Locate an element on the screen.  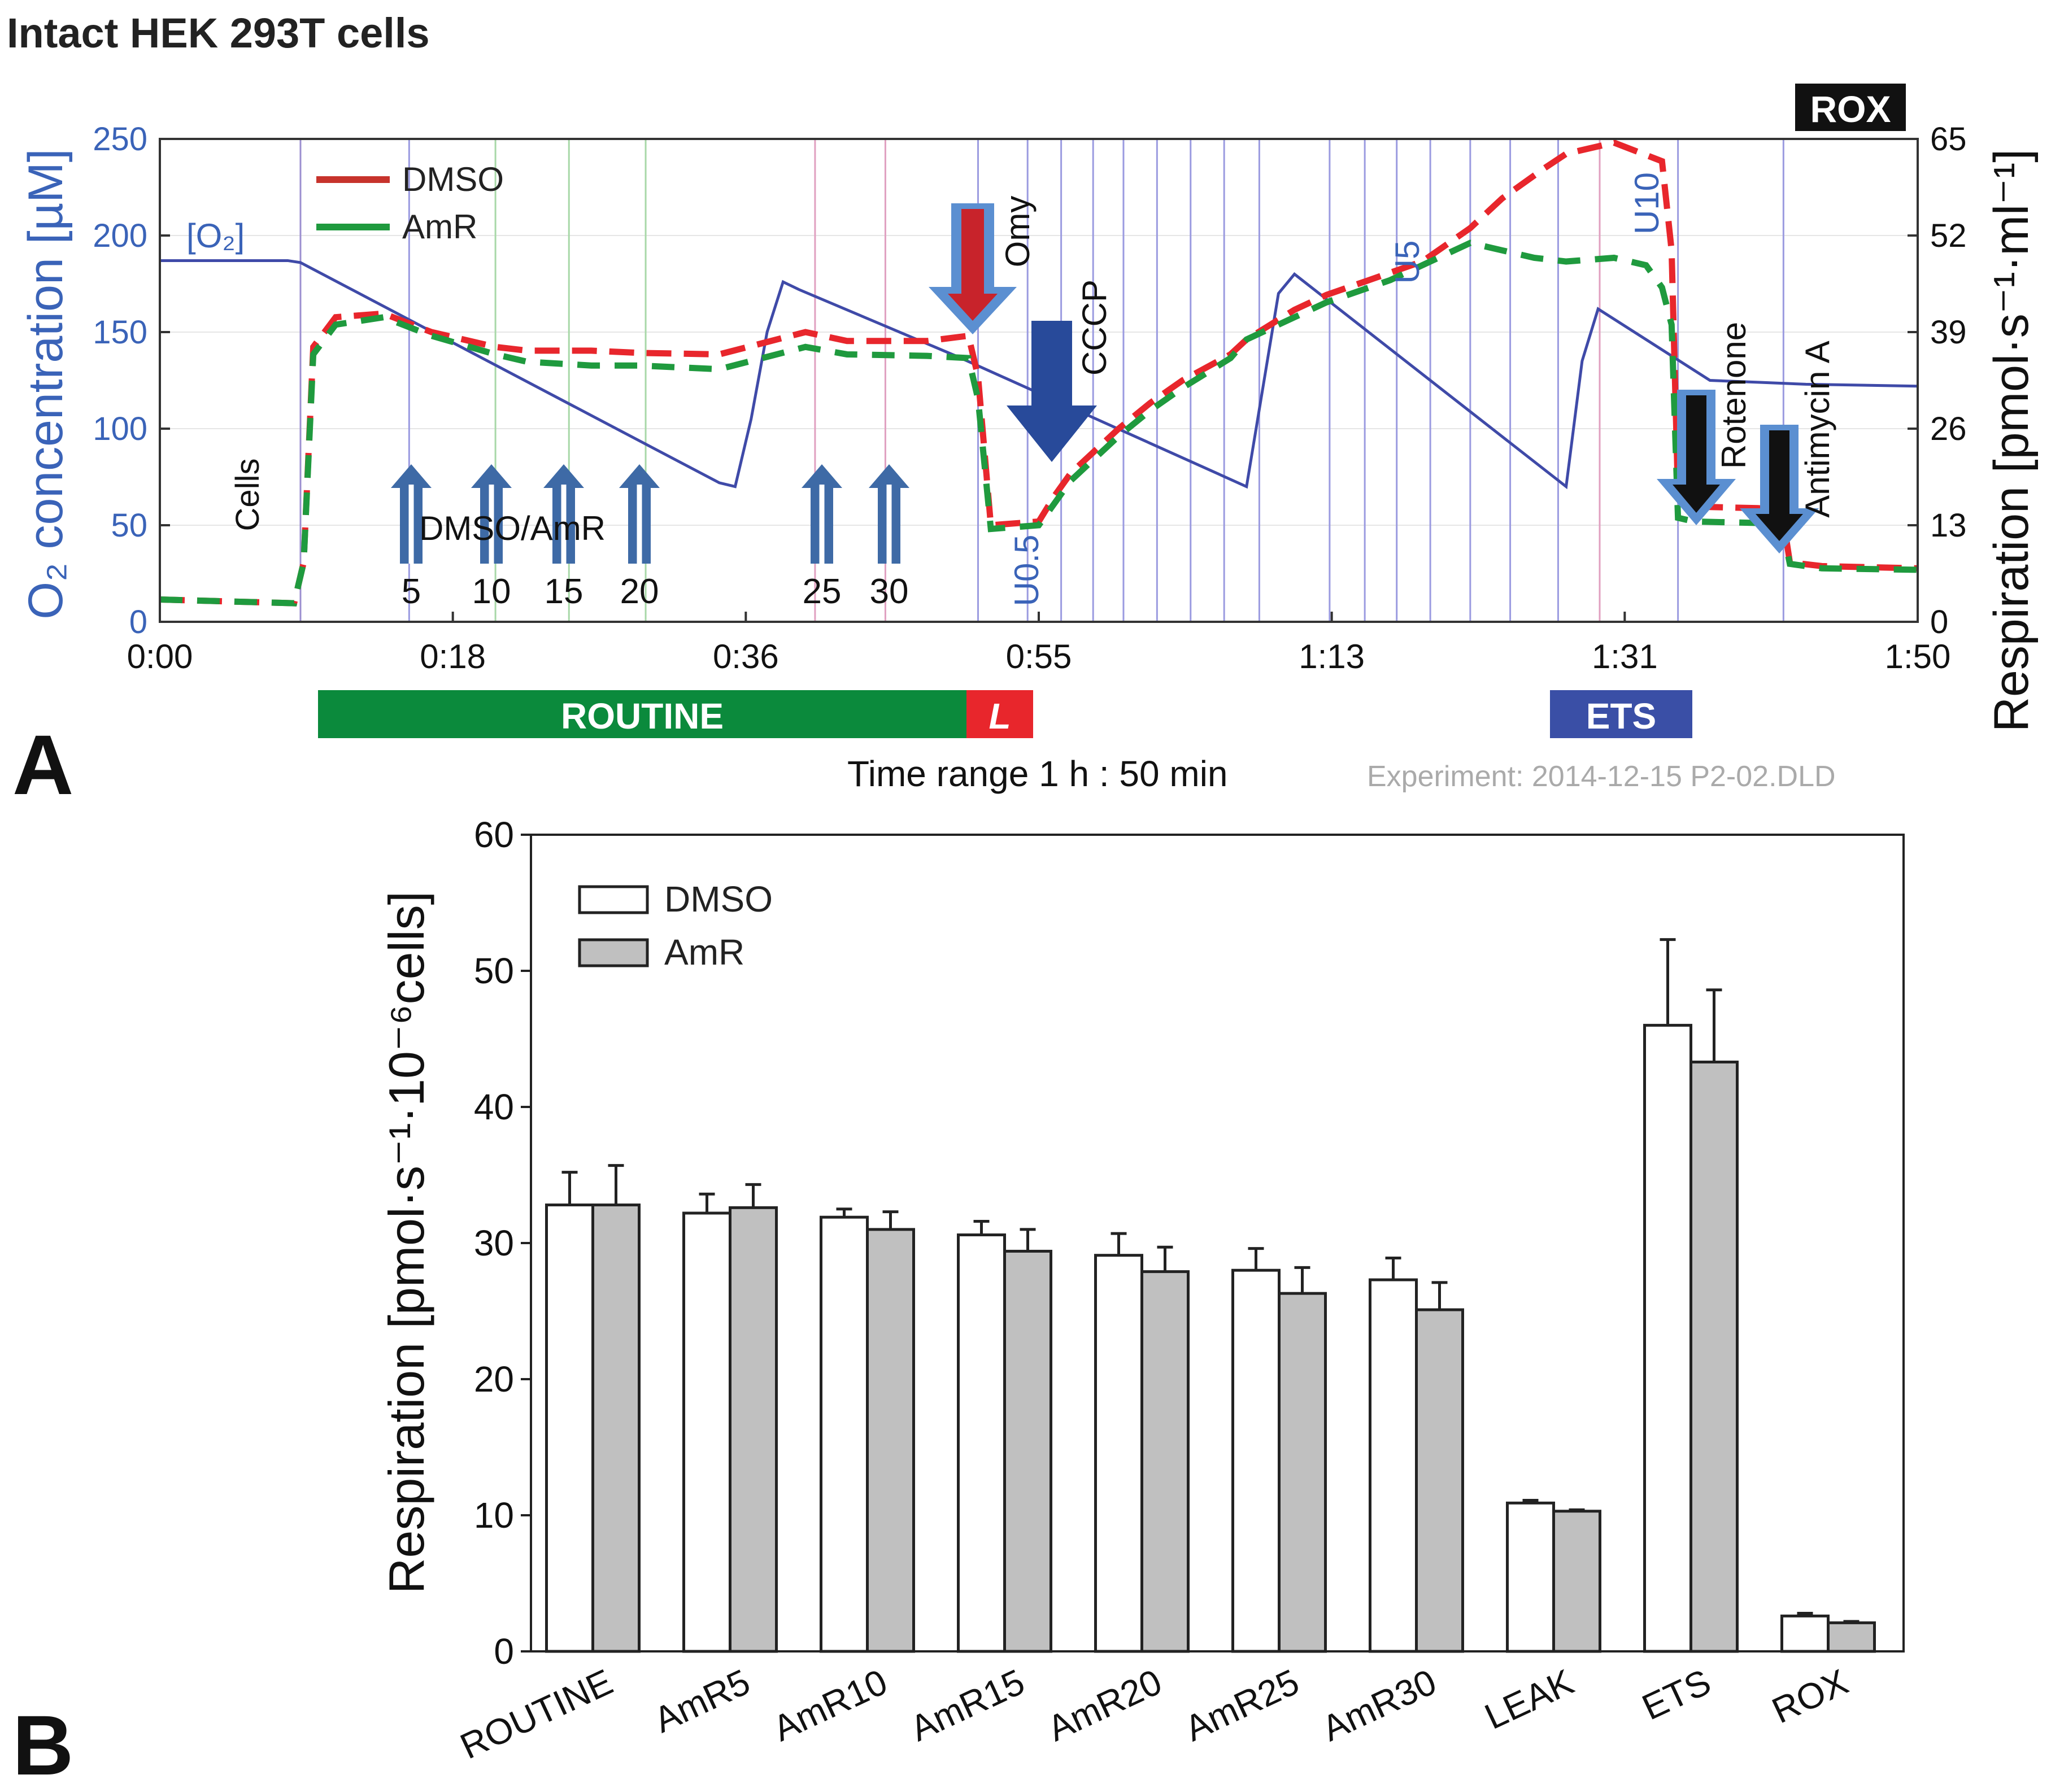
y-tick-label: 60 is located at coordinates (494, 834).